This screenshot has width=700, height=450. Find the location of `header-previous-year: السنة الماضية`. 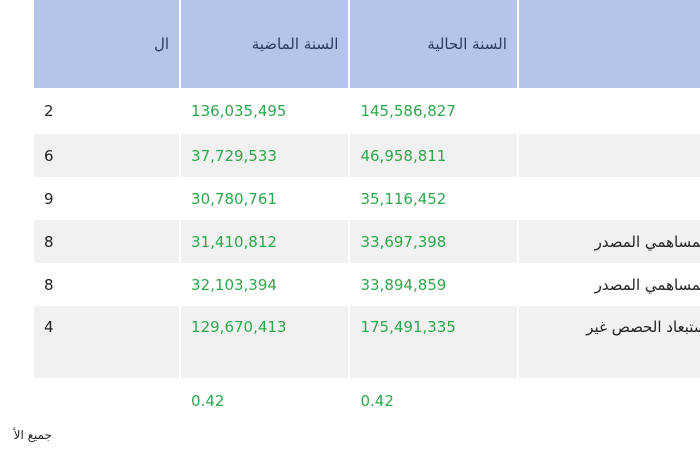

header-previous-year: السنة الماضية is located at coordinates (264, 44).